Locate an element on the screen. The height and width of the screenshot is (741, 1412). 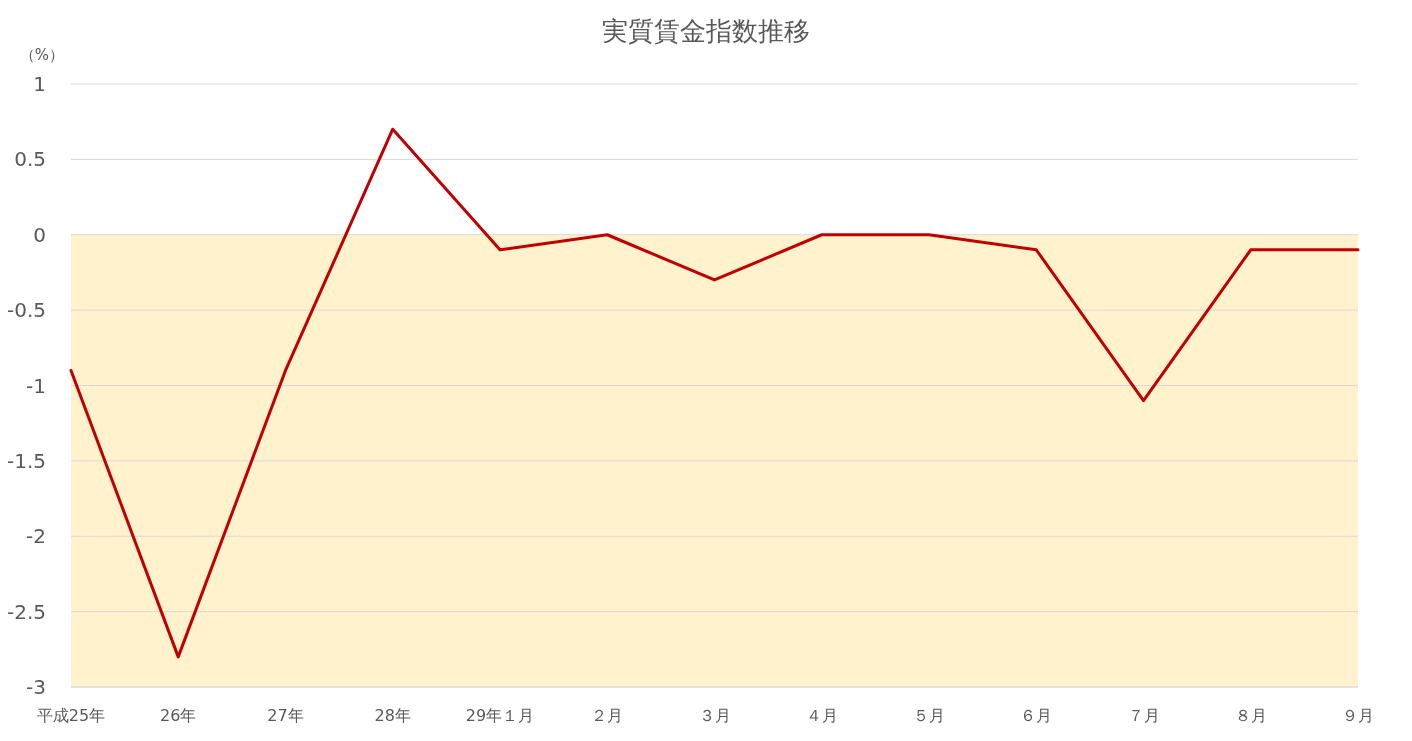
y-tick-label: -3 is located at coordinates (36, 687).